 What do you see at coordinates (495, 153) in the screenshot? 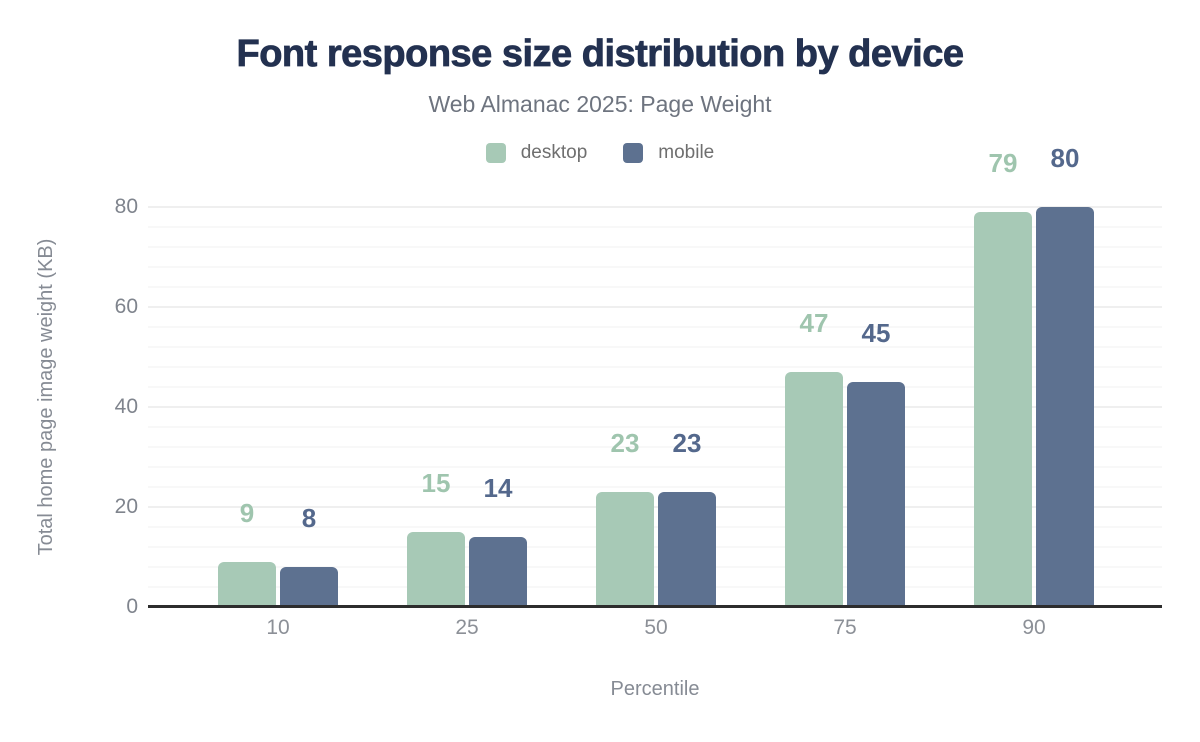
I see `desktop-swatch-icon` at bounding box center [495, 153].